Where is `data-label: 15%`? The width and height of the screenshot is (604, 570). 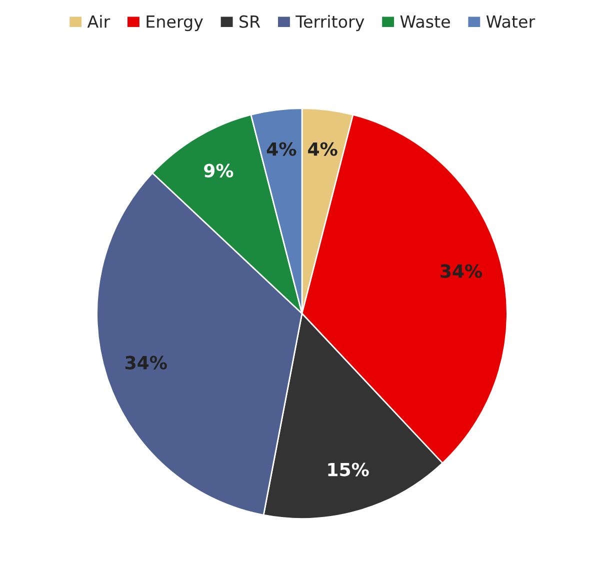 data-label: 15% is located at coordinates (348, 469).